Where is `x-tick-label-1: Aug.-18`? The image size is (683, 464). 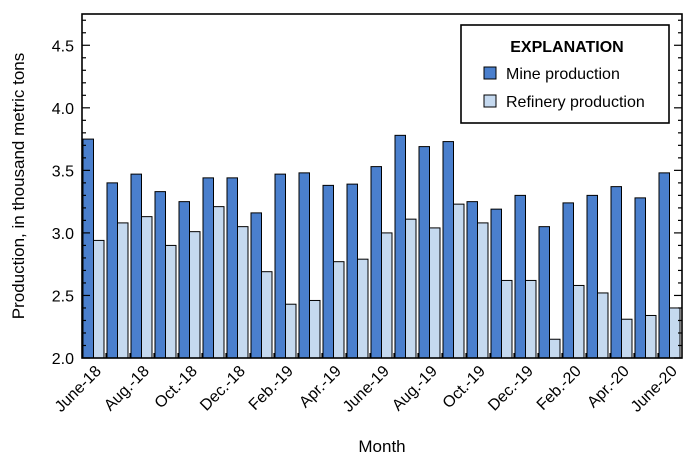
x-tick-label-1: Aug.-18 is located at coordinates (127, 389).